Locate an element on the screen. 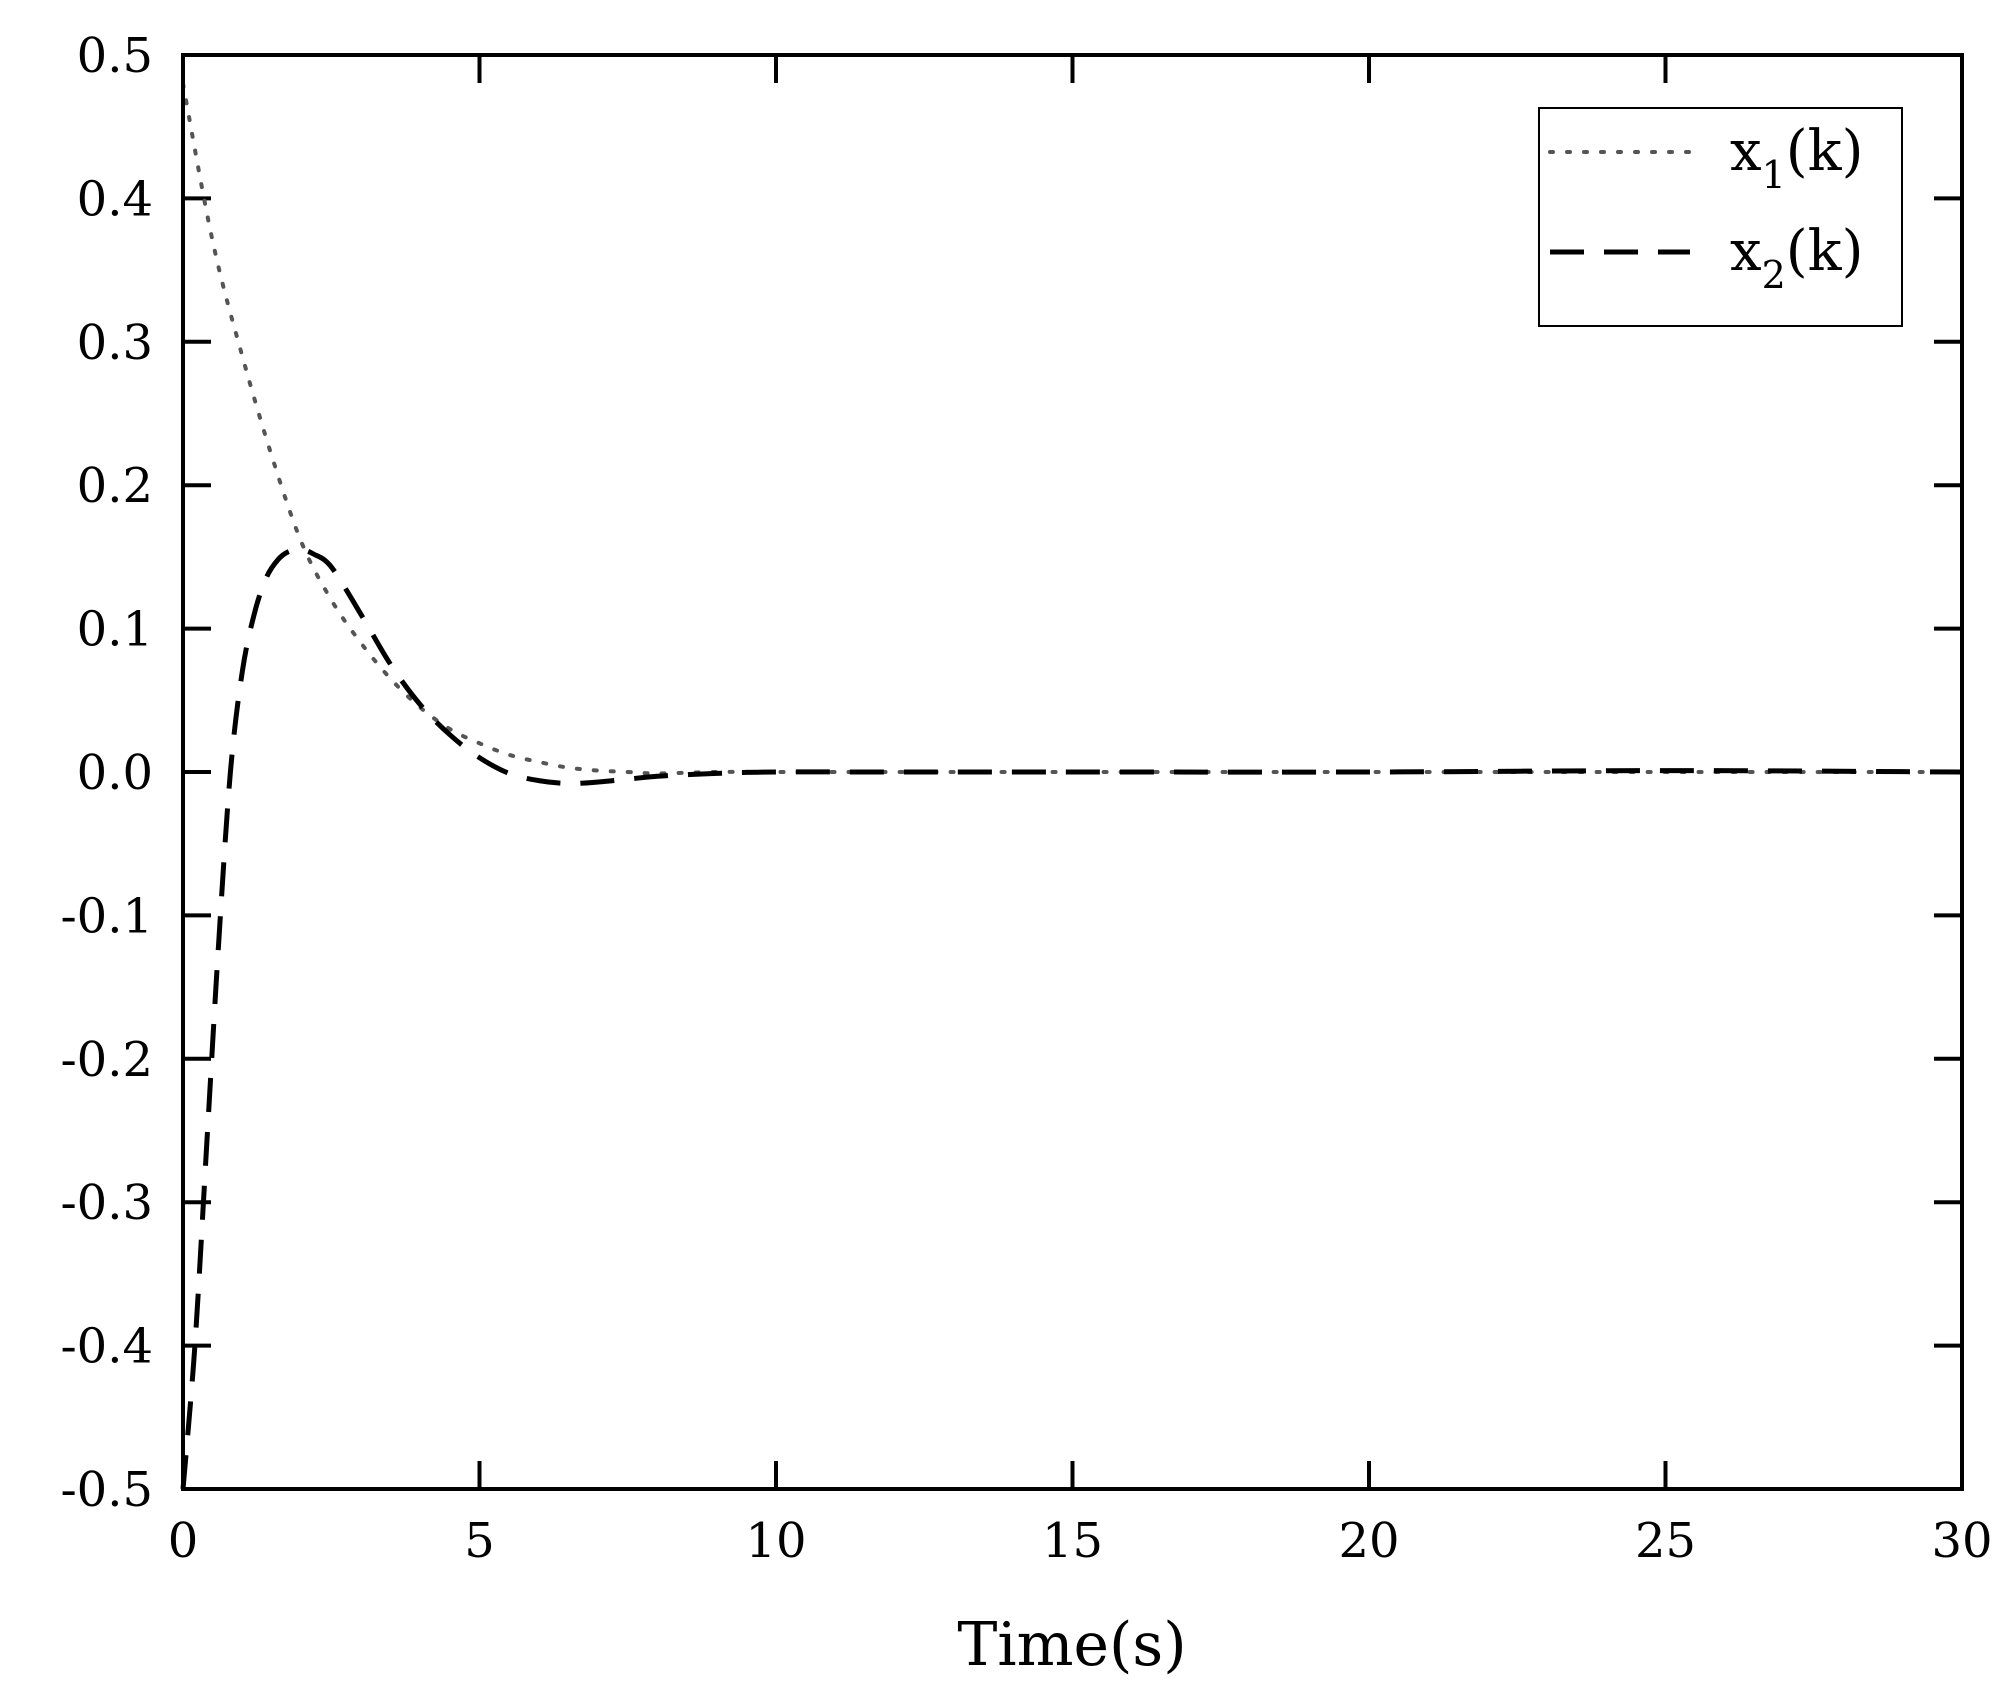 The width and height of the screenshot is (2008, 1705). legend-label-x1: x1(k) is located at coordinates (1796, 158).